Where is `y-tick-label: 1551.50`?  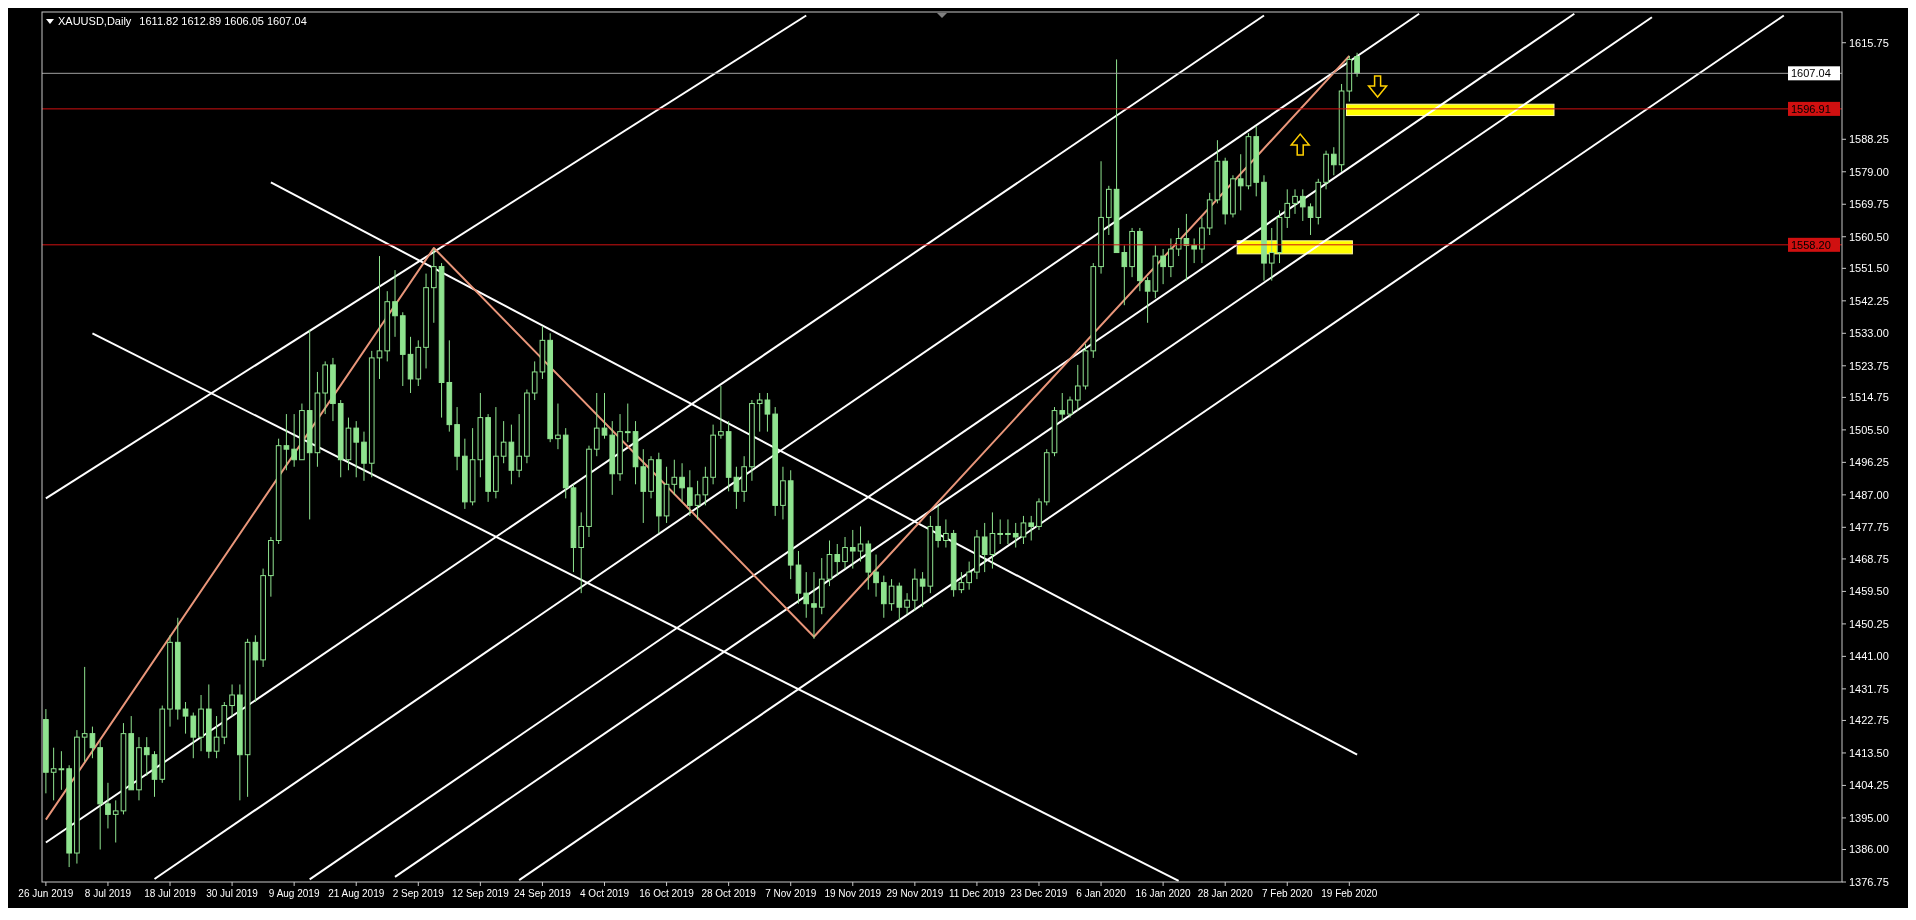 y-tick-label: 1551.50 is located at coordinates (1869, 268).